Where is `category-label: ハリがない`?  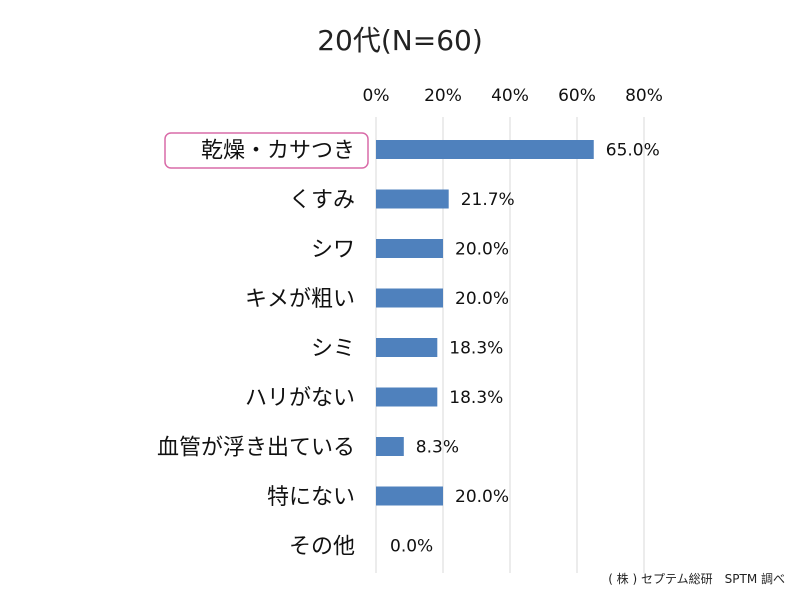
category-label: ハリがない is located at coordinates (300, 398).